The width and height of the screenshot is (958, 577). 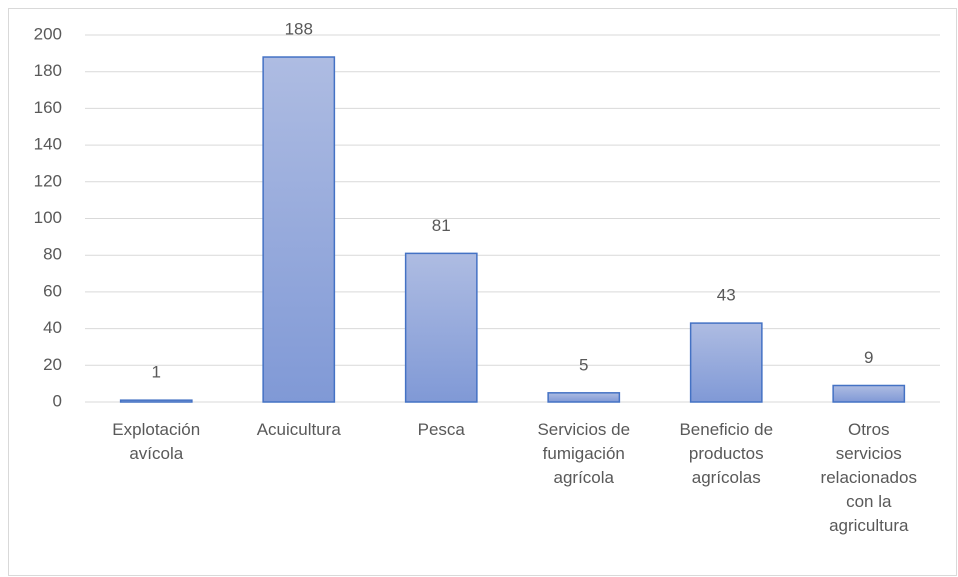 I want to click on x-tick-label-box: Acuicultura, so click(x=298, y=429).